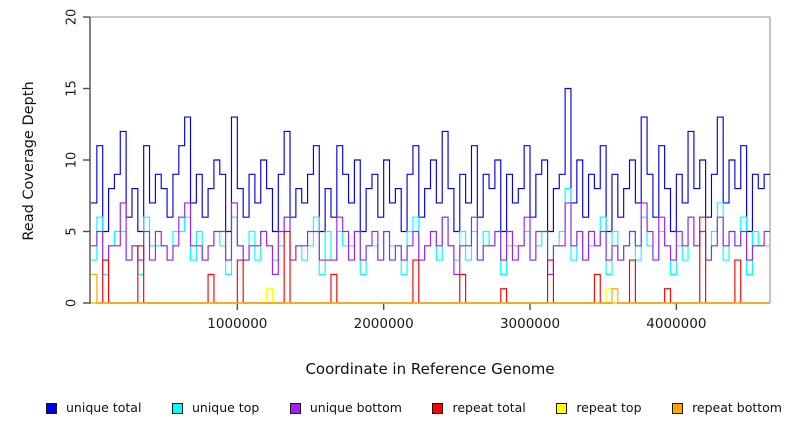 The image size is (792, 432). What do you see at coordinates (355, 407) in the screenshot?
I see `legend-label-unique-bottom: unique bottom` at bounding box center [355, 407].